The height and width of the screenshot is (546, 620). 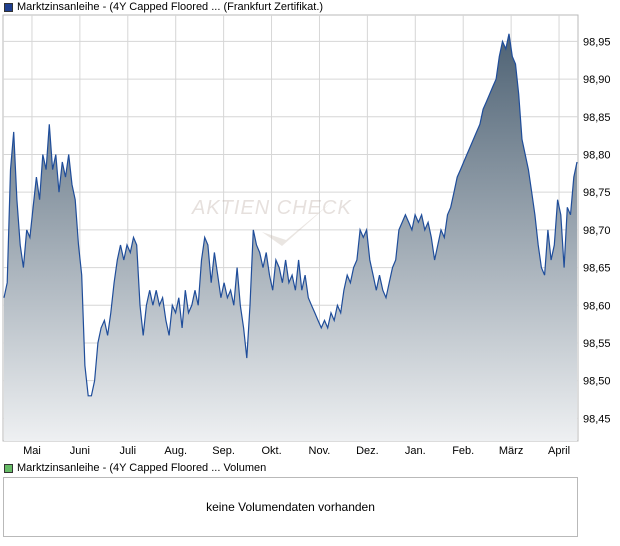 What do you see at coordinates (597, 269) in the screenshot?
I see `y-tick-label: 98,65` at bounding box center [597, 269].